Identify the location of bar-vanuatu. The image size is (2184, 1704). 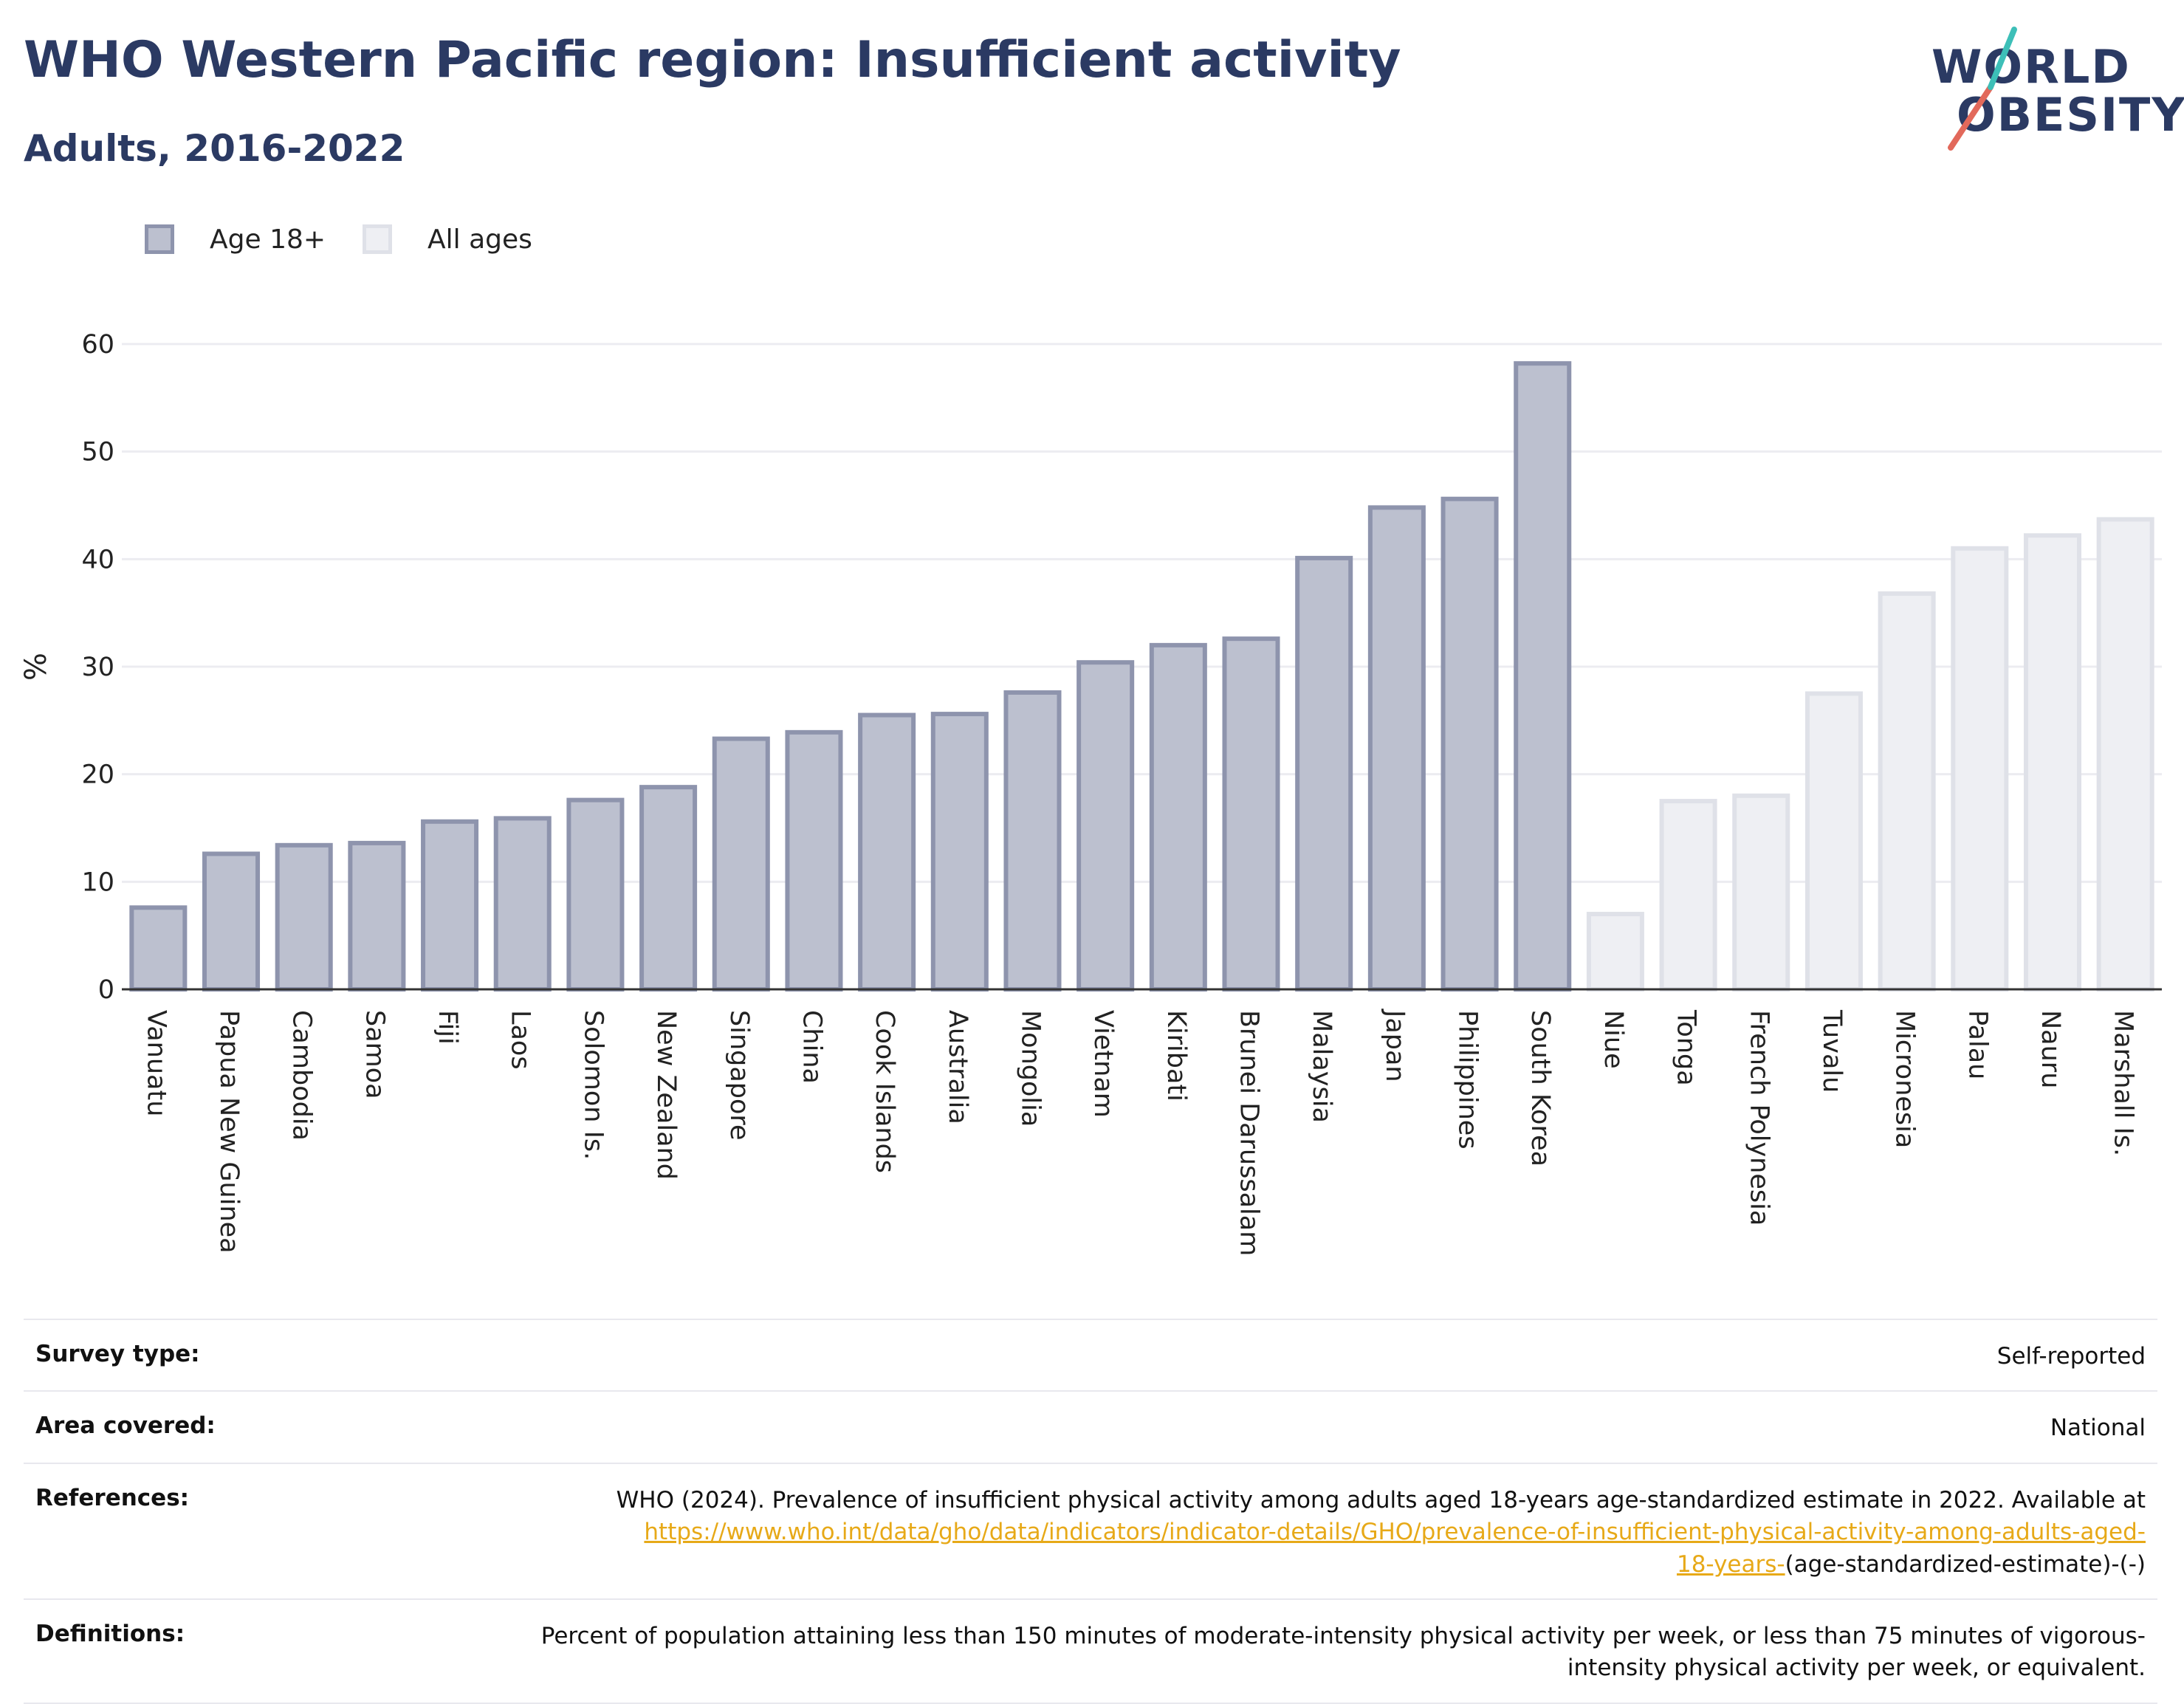
(158, 948).